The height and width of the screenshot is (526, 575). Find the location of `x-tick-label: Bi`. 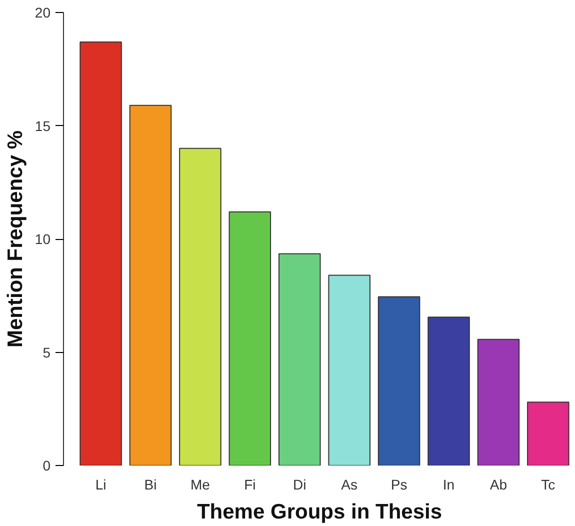

x-tick-label: Bi is located at coordinates (150, 484).